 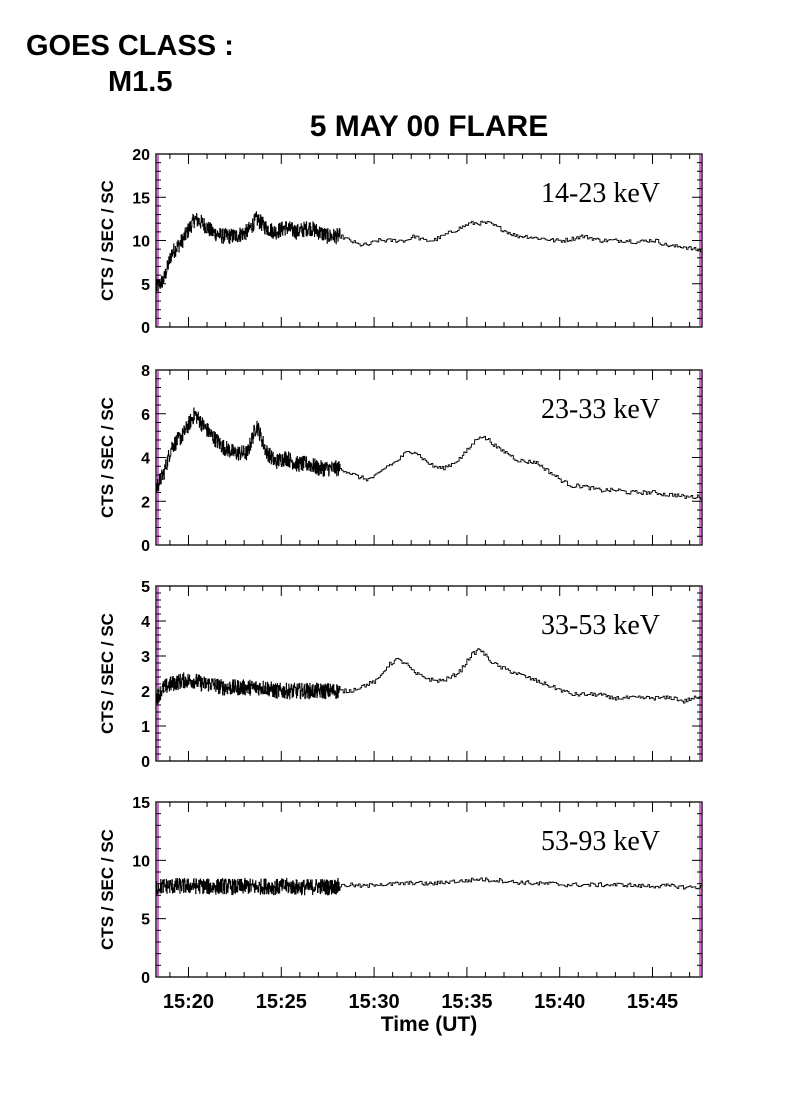 I want to click on chart-panel: 0 2 4 6 8 CTS / SEC / SC 23-33 keV, so click(x=400, y=459).